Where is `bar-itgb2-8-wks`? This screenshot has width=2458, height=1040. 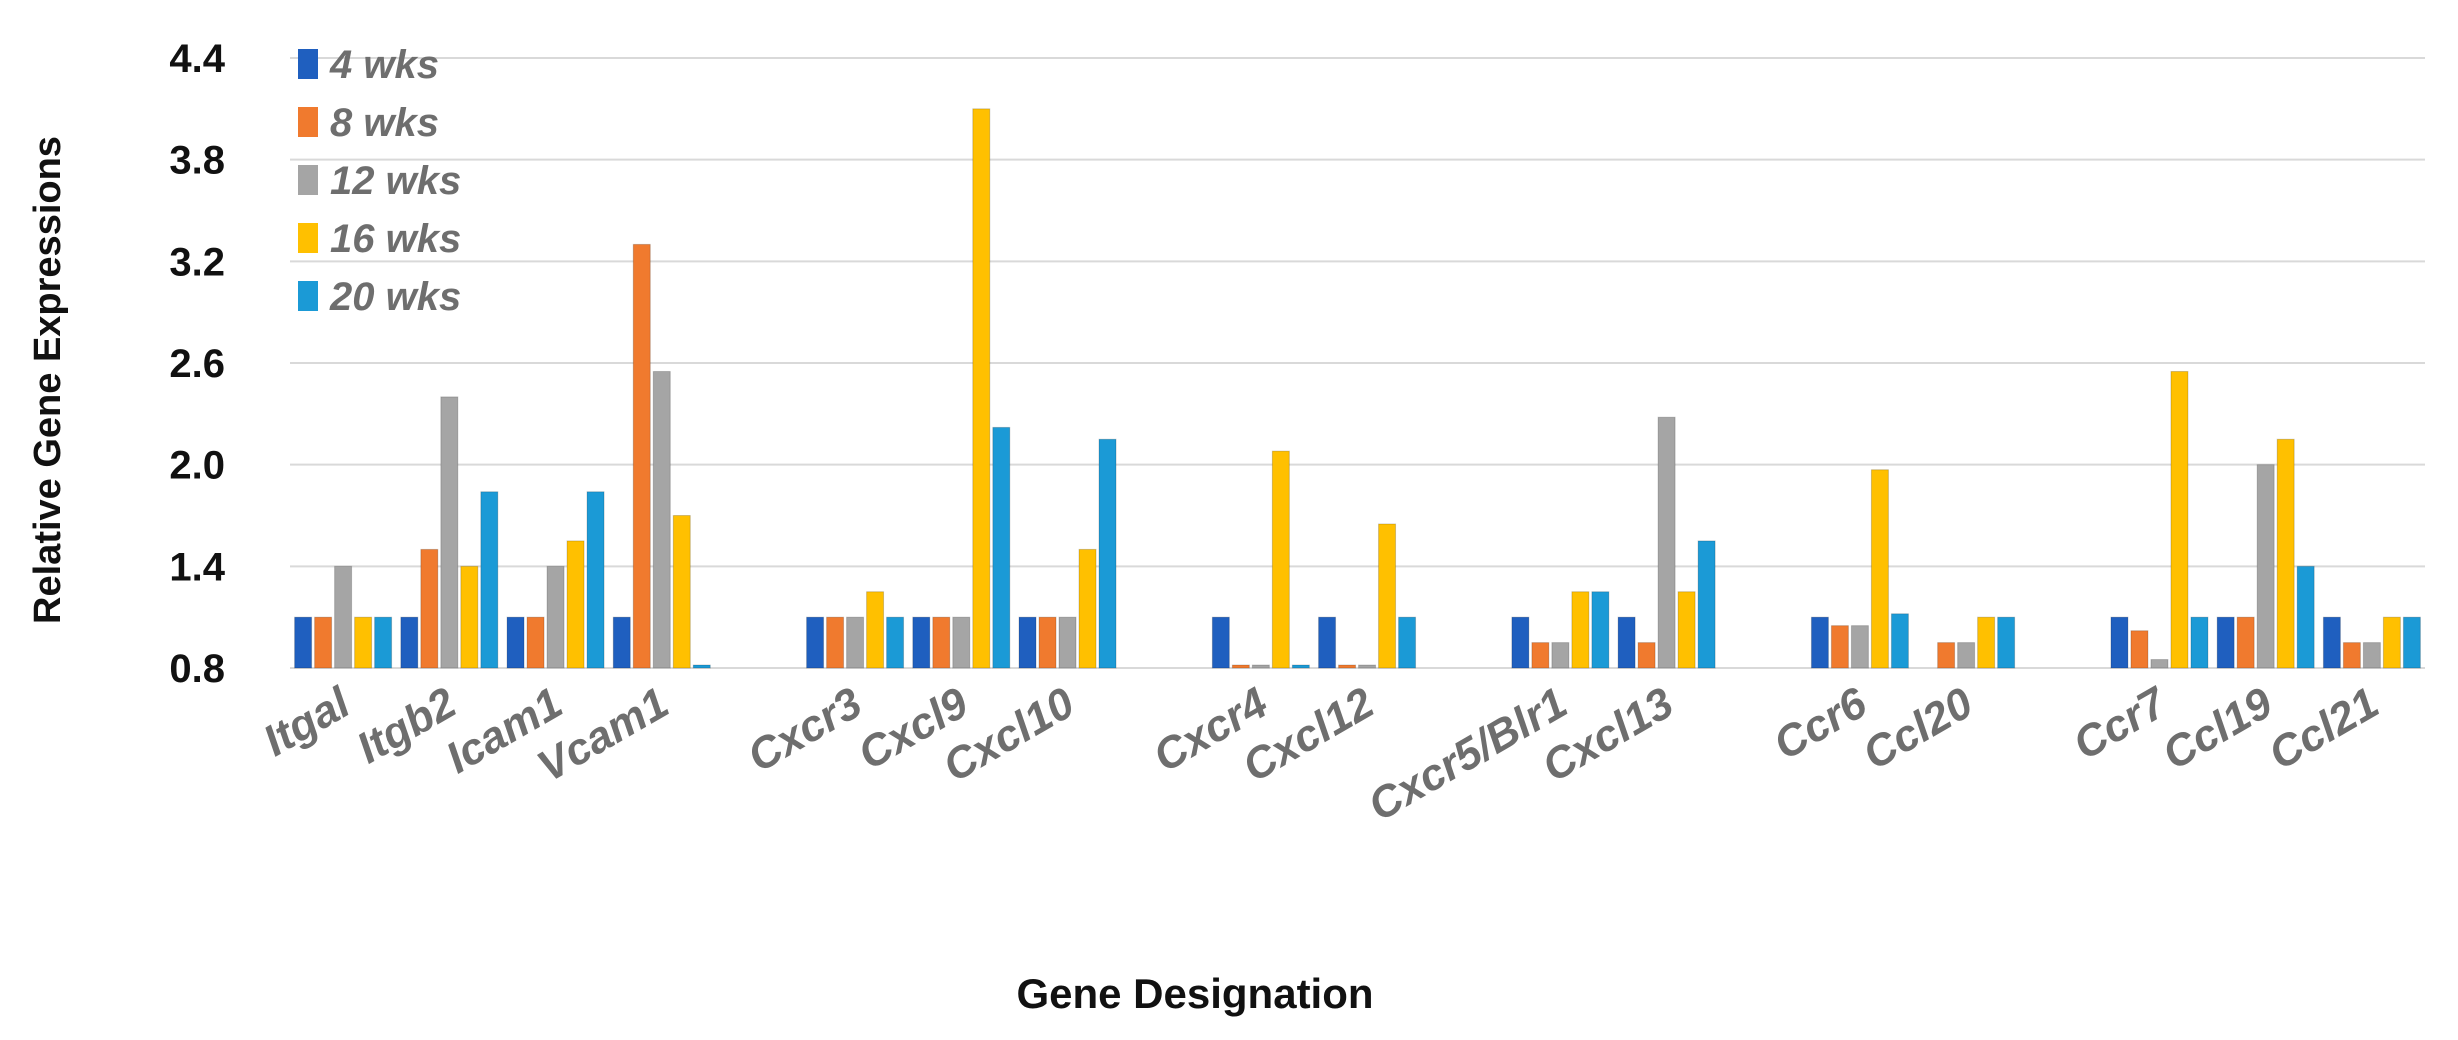
bar-itgb2-8-wks is located at coordinates (429, 608).